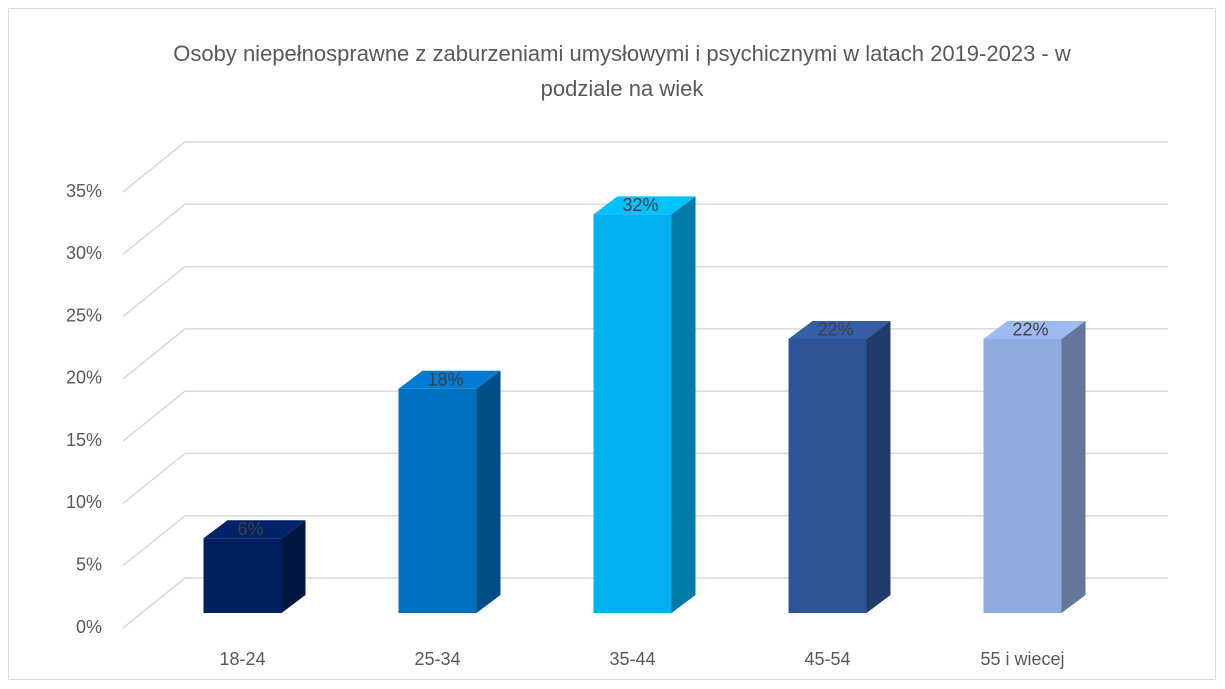 The width and height of the screenshot is (1225, 689). Describe the element at coordinates (640, 205) in the screenshot. I see `value-label: 32%` at that location.